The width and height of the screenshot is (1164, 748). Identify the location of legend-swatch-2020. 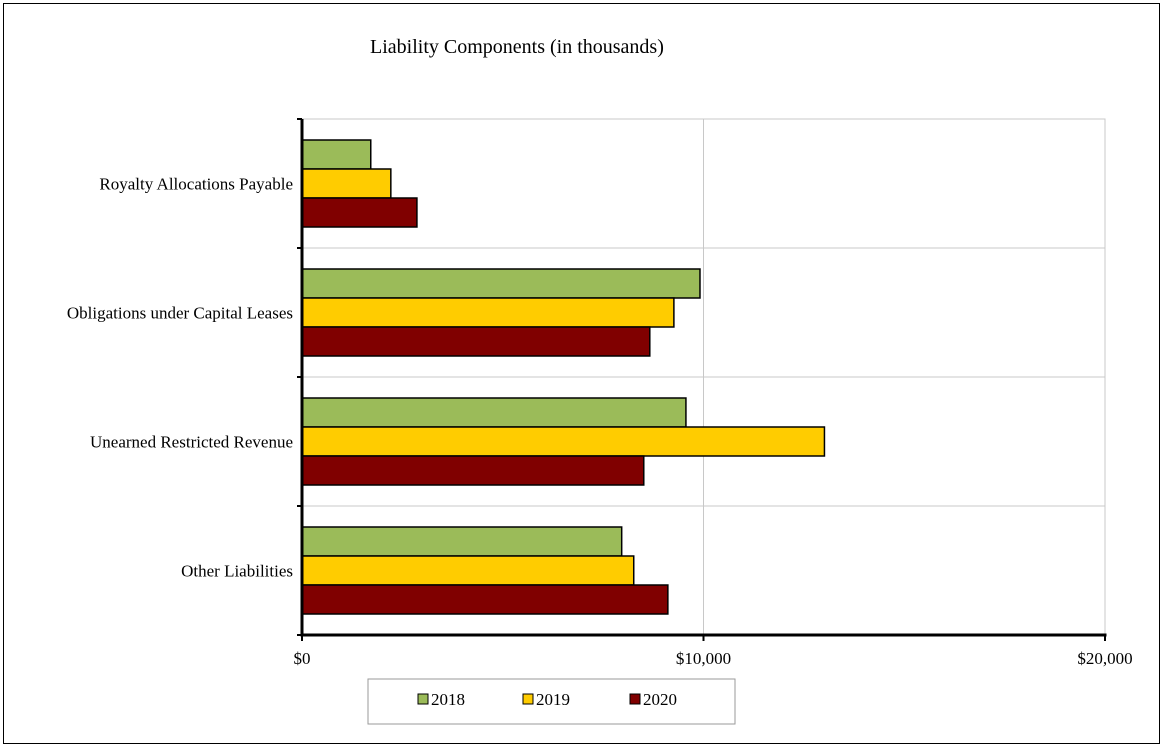
(635, 699).